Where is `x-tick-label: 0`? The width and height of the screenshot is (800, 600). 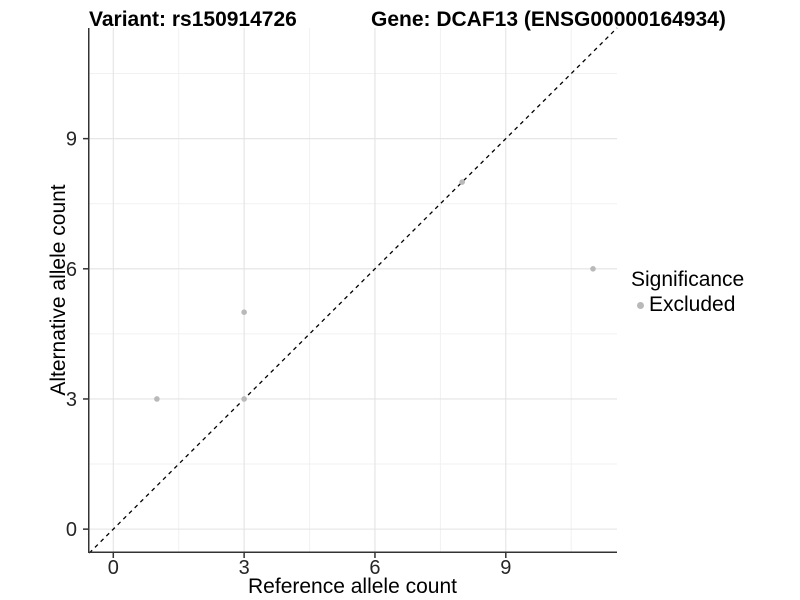 x-tick-label: 0 is located at coordinates (113, 568).